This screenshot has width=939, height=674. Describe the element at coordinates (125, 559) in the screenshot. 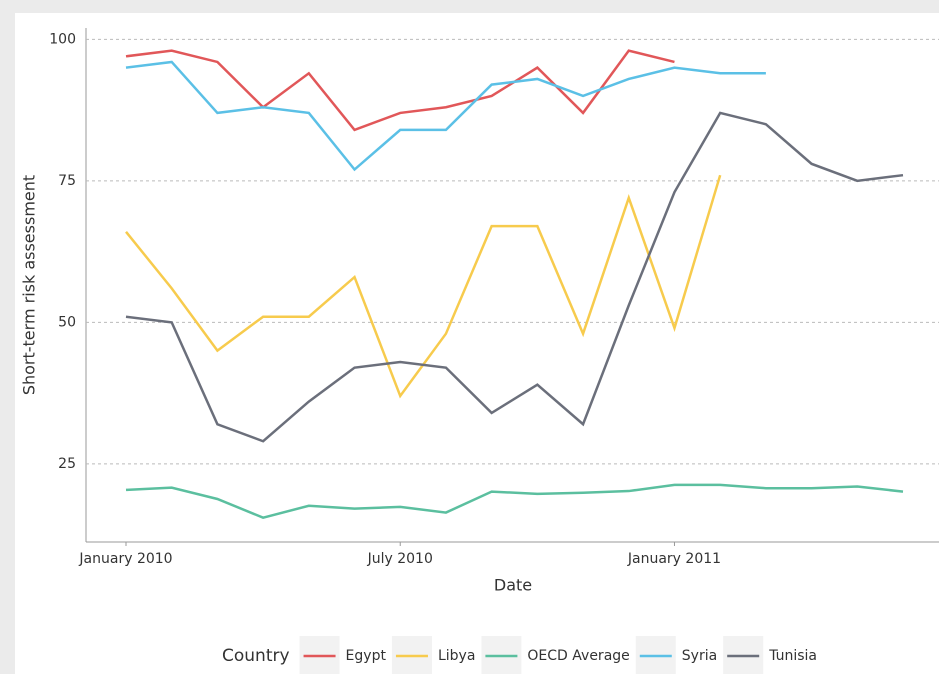

I see `x-tick-label: January 2010` at that location.